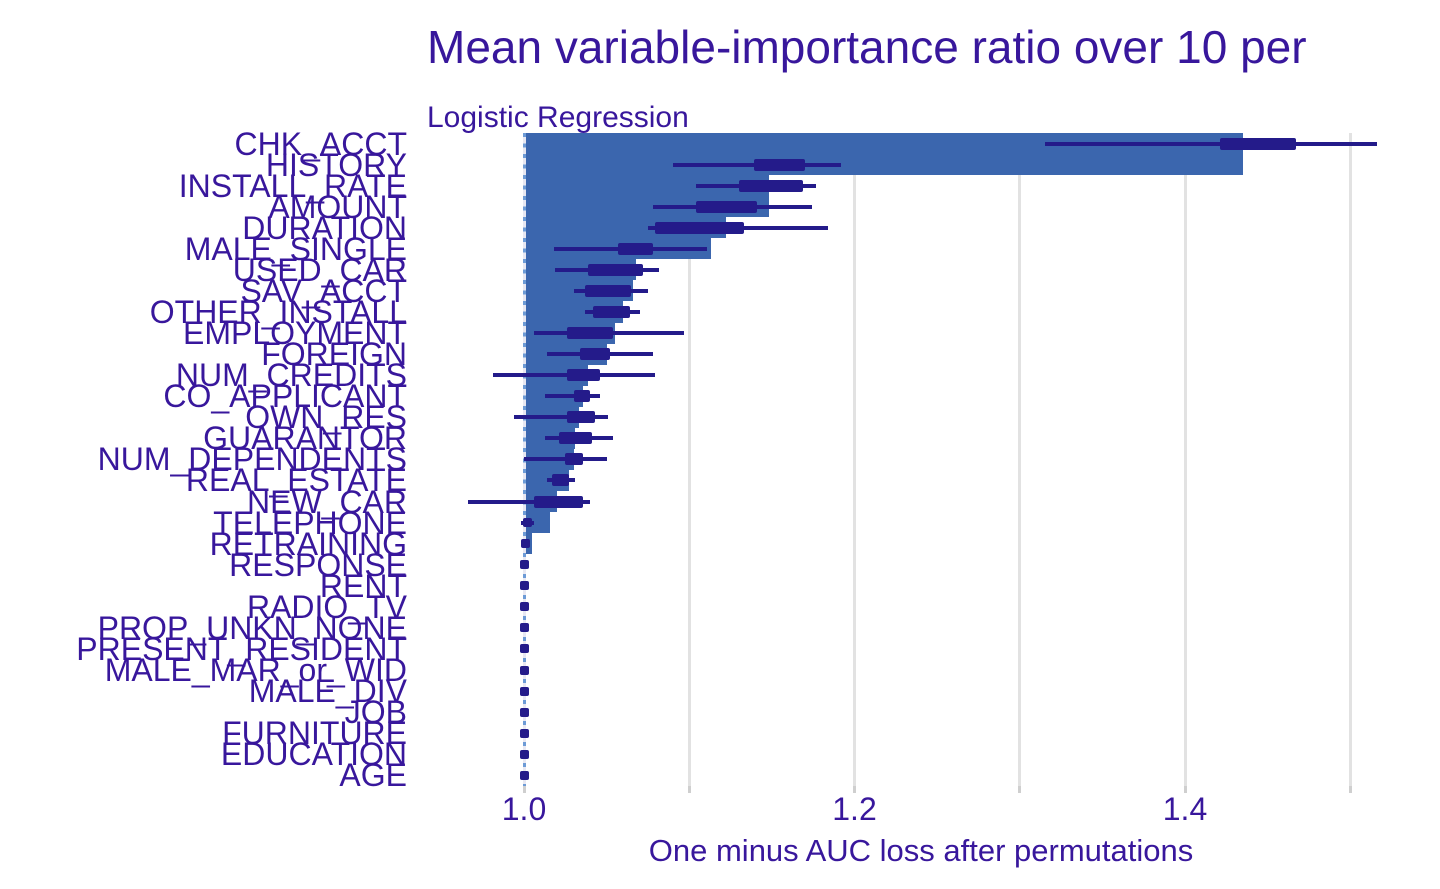 Image resolution: width=1440 pixels, height=889 pixels. What do you see at coordinates (278, 312) in the screenshot?
I see `y-axis-label: OTHER_INSTALL` at bounding box center [278, 312].